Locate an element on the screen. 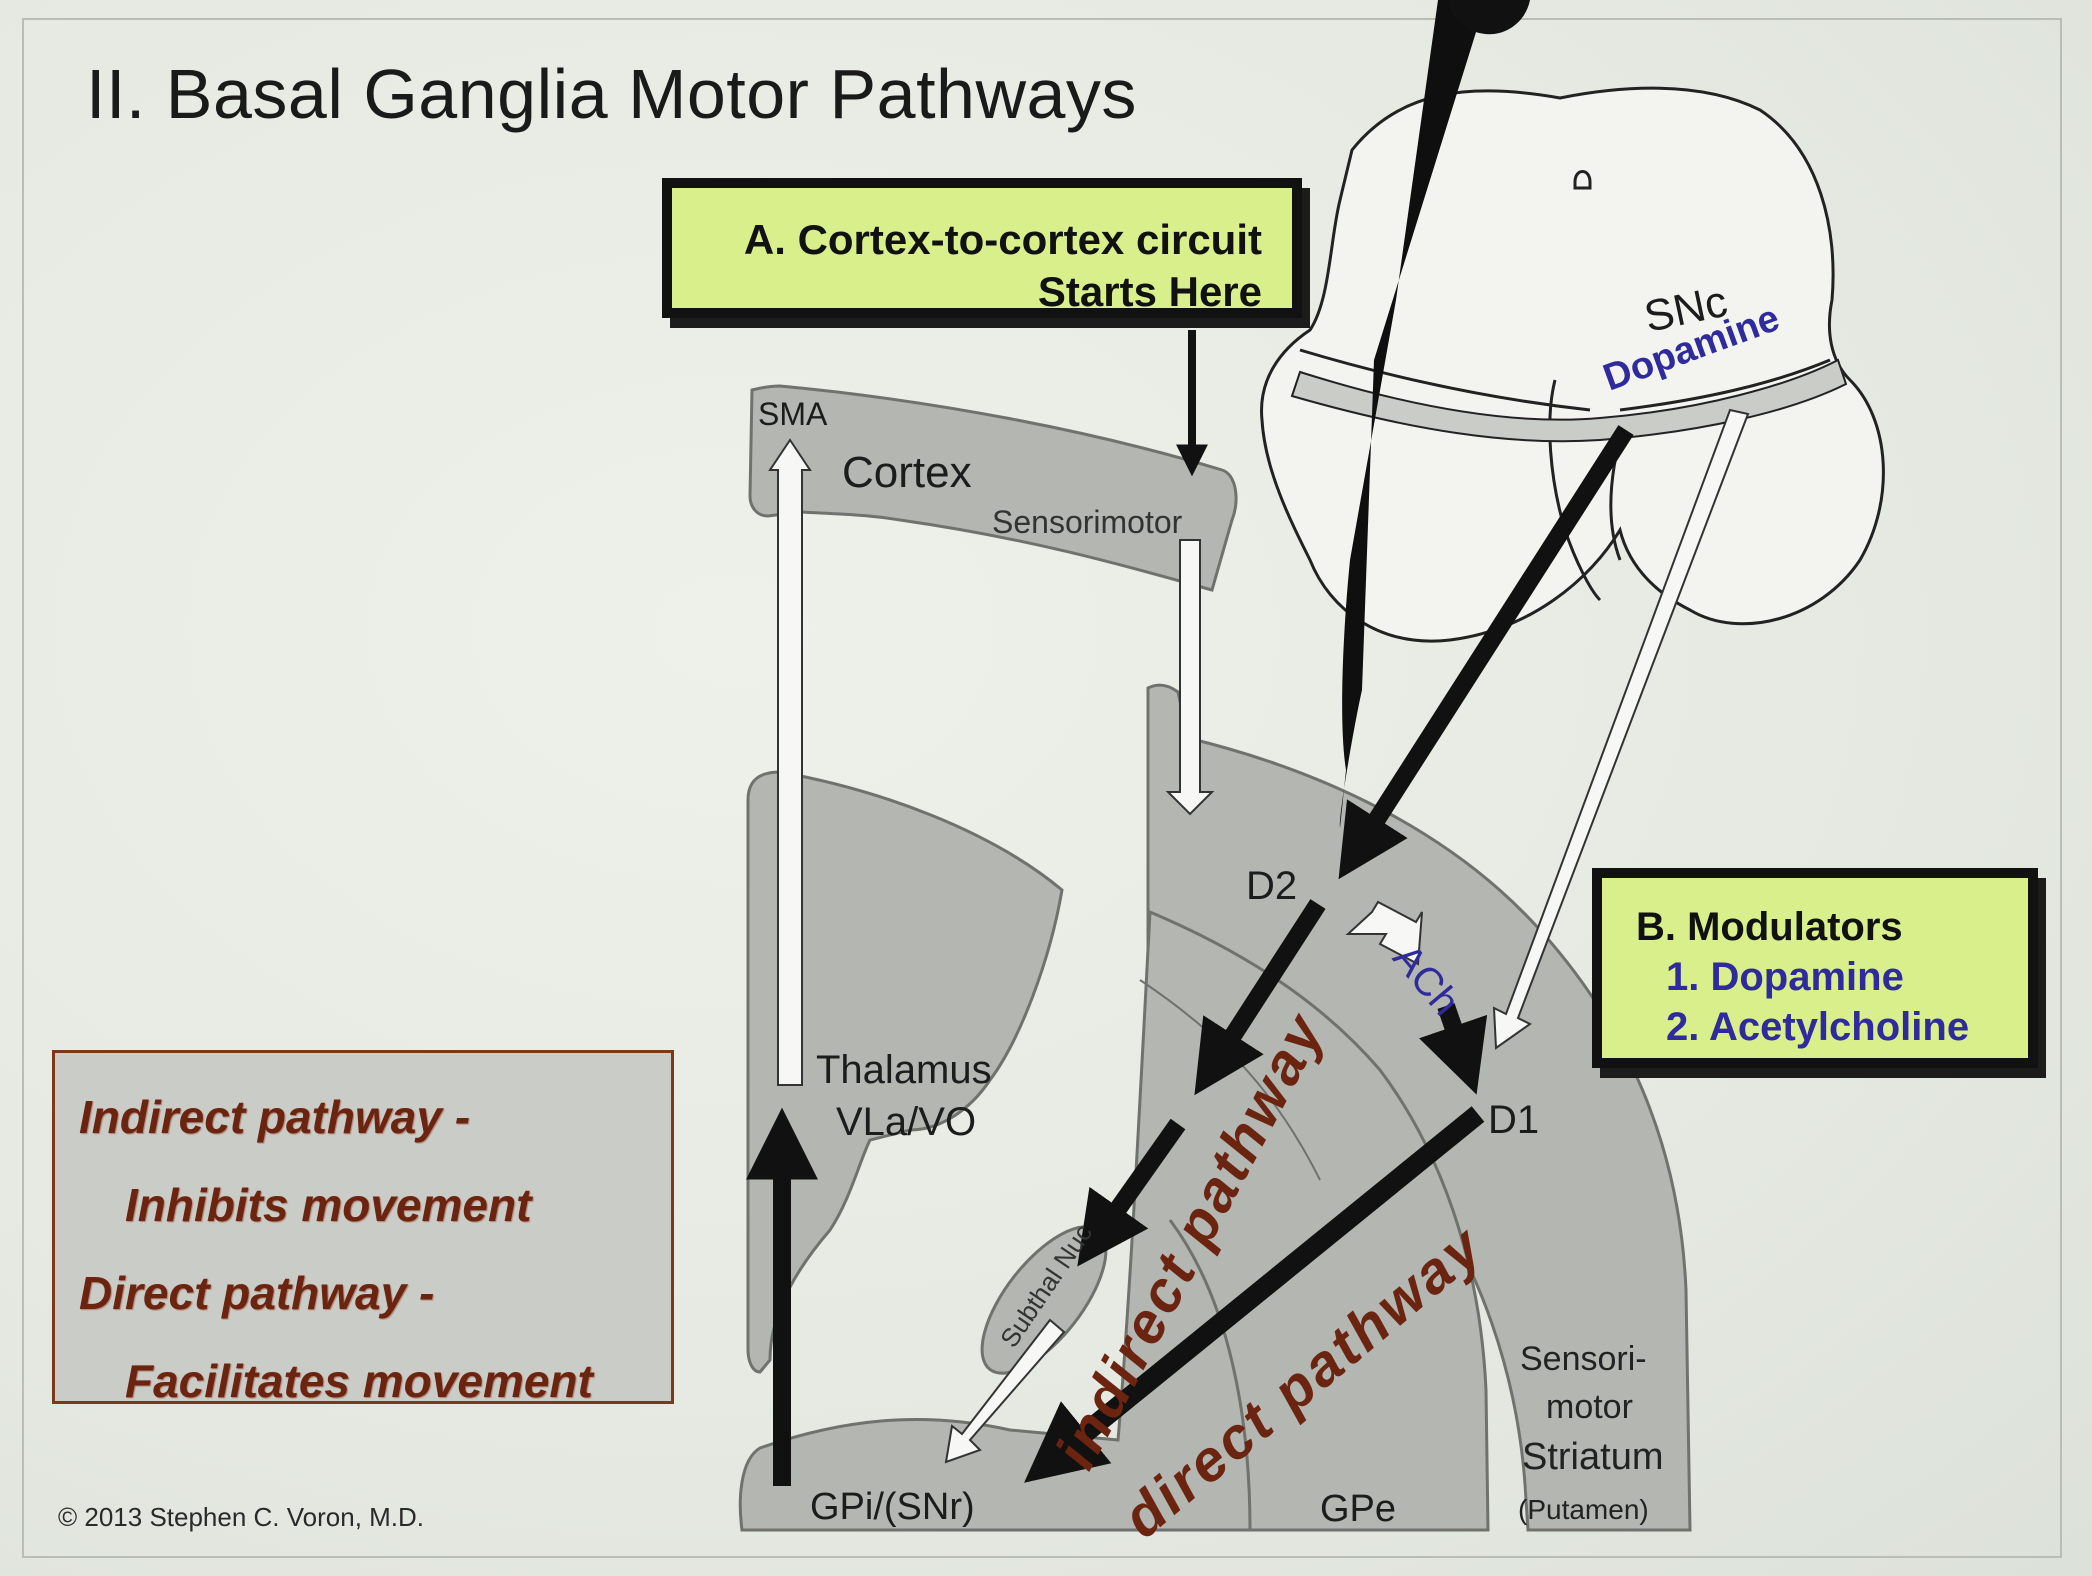 This screenshot has height=1576, width=2092. gpe-to-stn-arrow is located at coordinates (1131, 1192).